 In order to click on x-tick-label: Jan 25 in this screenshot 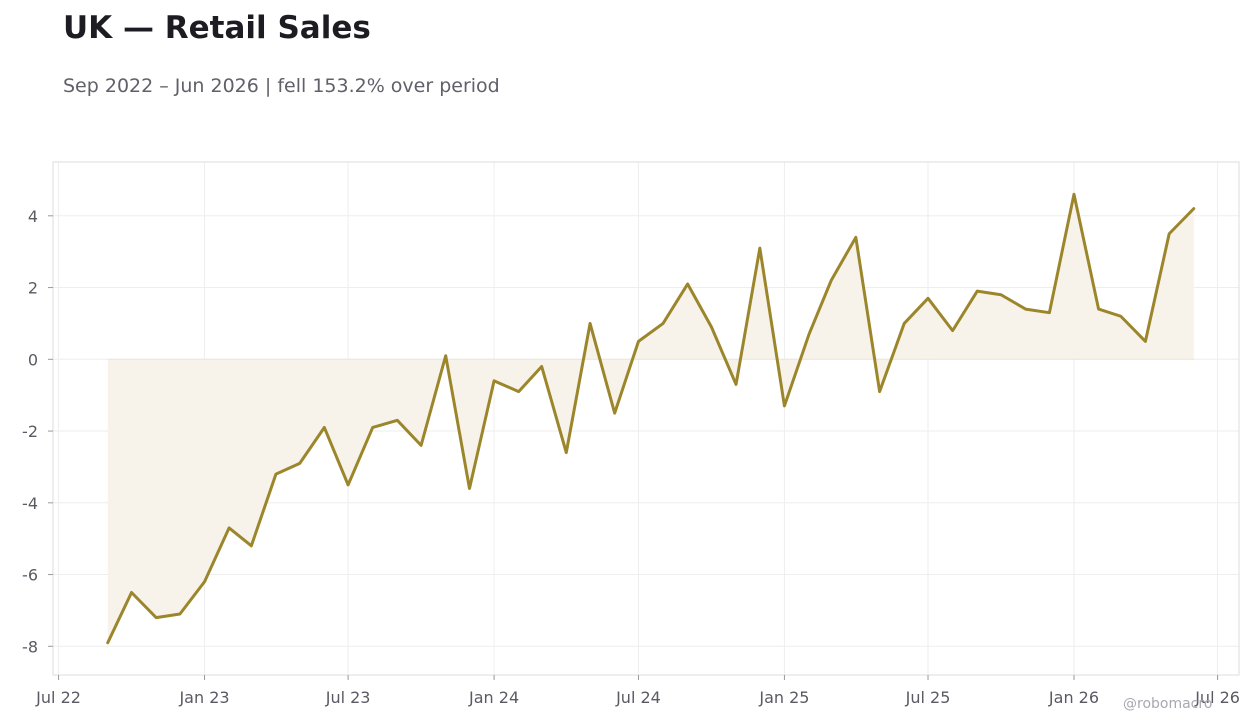, I will do `click(783, 697)`.